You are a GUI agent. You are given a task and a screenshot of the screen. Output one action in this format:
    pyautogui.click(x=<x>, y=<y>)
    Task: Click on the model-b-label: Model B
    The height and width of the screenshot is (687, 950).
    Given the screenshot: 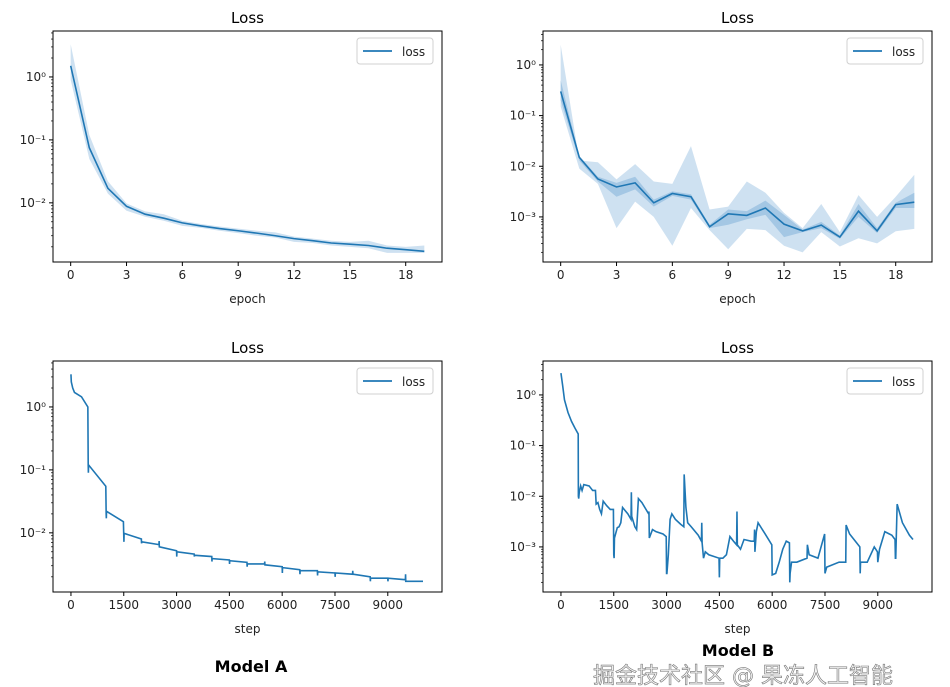 What is the action you would take?
    pyautogui.click(x=738, y=650)
    